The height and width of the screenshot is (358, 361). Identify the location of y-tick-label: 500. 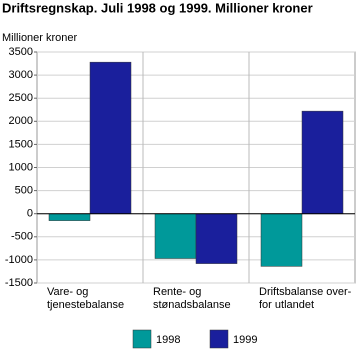
(24, 191).